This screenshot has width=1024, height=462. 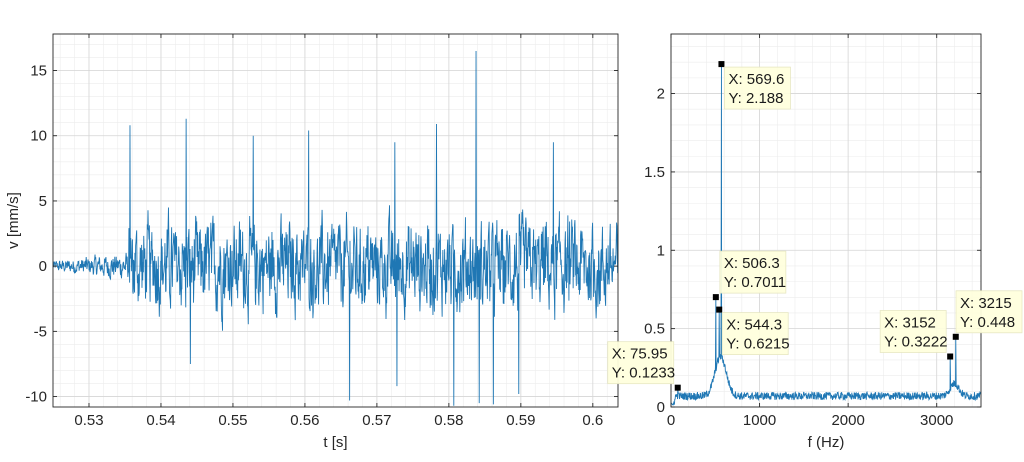 I want to click on datatip: X: 75.95 Y: 0.1233, so click(x=644, y=366).